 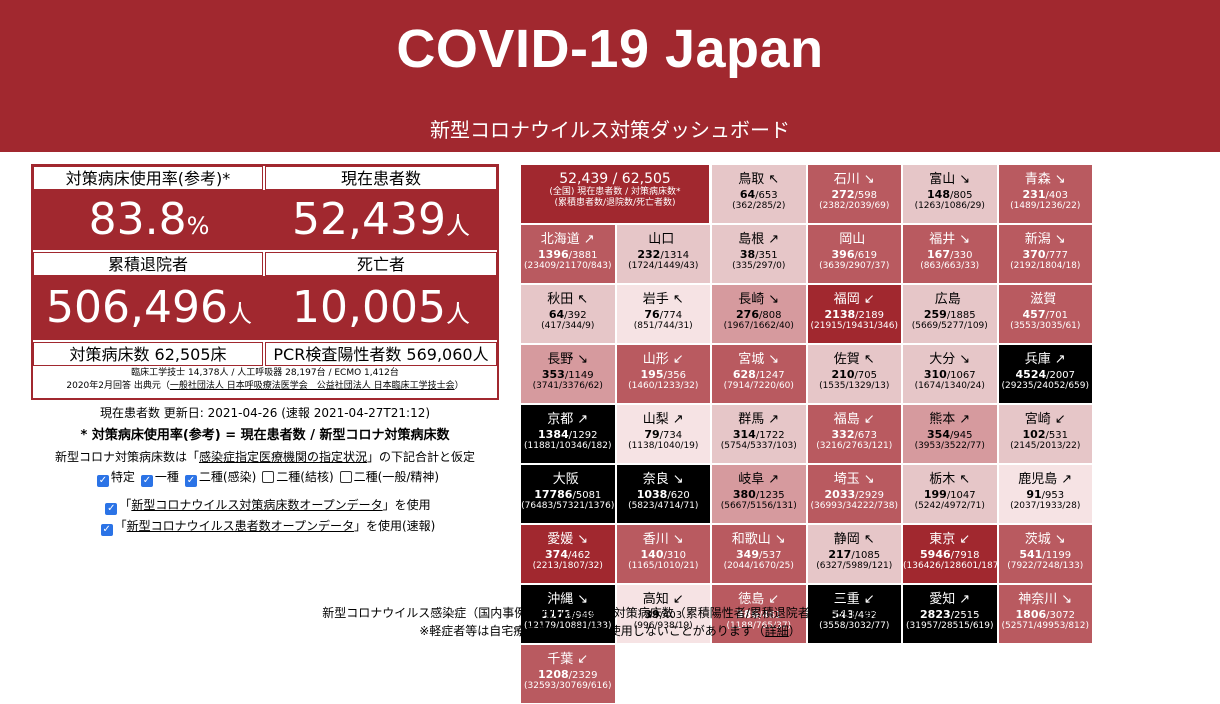 I want to click on bed-count: 403, so click(x=1058, y=195).